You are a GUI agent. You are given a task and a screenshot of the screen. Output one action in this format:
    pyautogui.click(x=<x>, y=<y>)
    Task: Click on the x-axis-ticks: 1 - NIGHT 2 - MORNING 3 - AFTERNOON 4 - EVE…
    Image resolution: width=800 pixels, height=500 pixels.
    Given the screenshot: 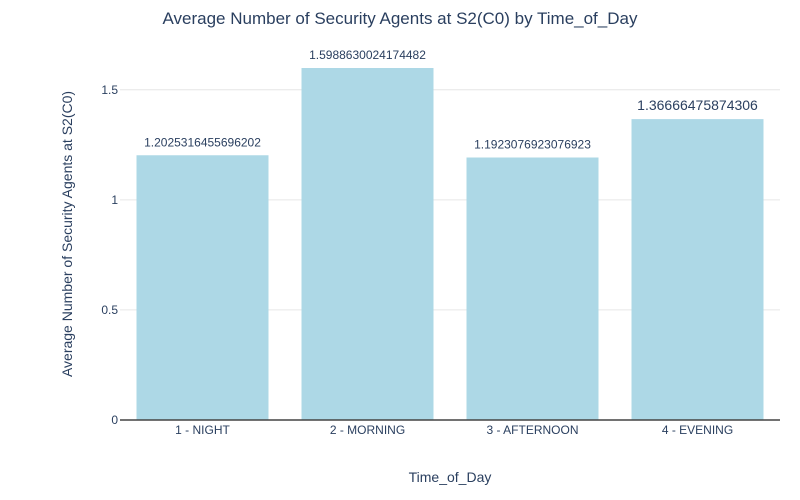 What is the action you would take?
    pyautogui.click(x=454, y=430)
    